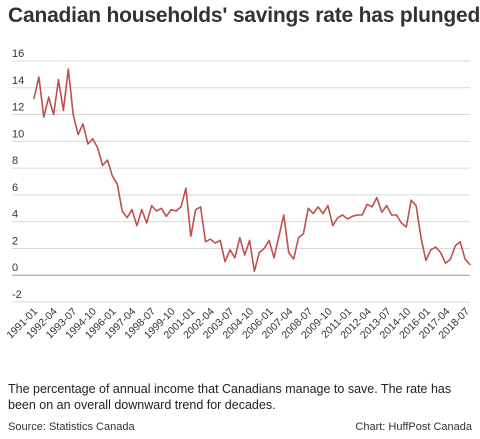  I want to click on y-tick-label: 10, so click(18, 134).